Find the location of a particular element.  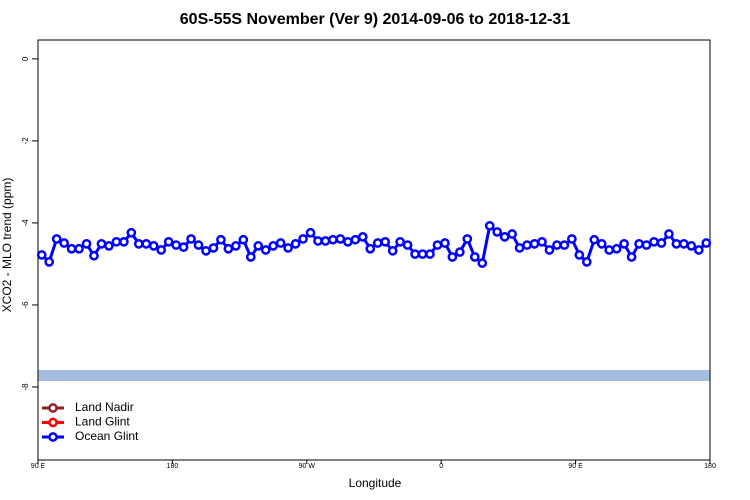

y-tick-label: -4 is located at coordinates (25, 223).